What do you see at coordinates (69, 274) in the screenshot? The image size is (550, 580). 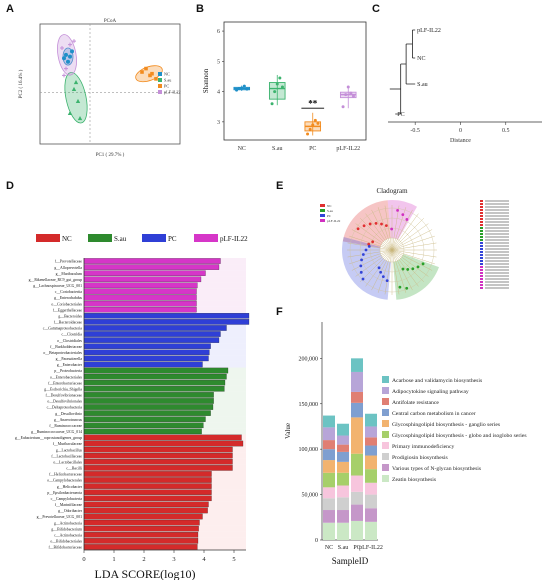 I see `bar-label: g__Muribaculum` at bounding box center [69, 274].